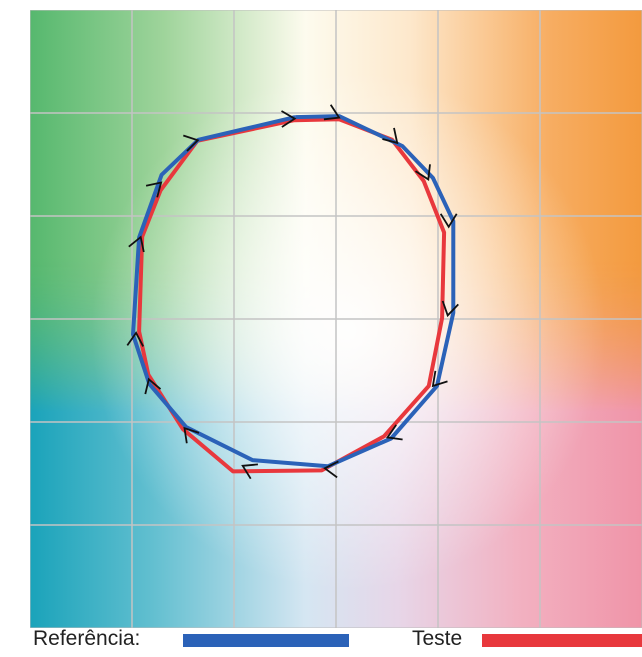 Image resolution: width=642 pixels, height=657 pixels. Describe the element at coordinates (562, 640) in the screenshot. I see `legend-test-swatch` at that location.